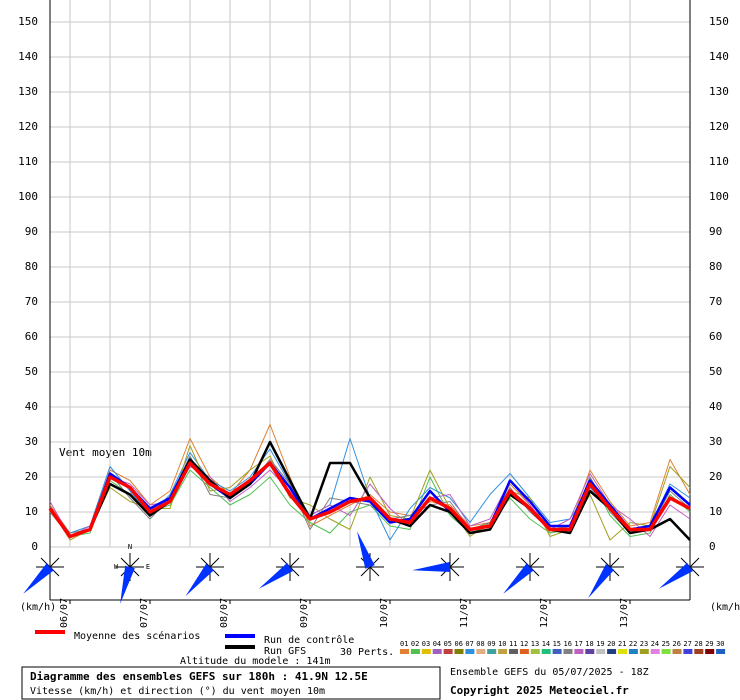 This screenshot has width=740, height=700. Describe the element at coordinates (130, 547) in the screenshot. I see `compass-label: N` at that location.